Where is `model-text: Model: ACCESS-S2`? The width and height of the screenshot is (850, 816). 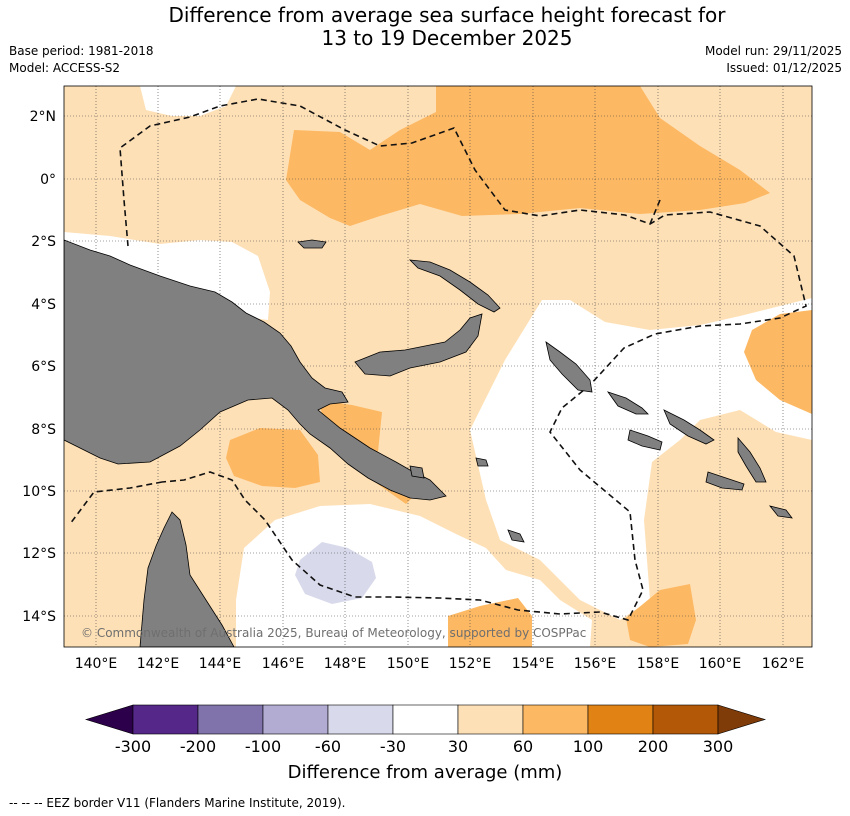 model-text: Model: ACCESS-S2 is located at coordinates (65, 68).